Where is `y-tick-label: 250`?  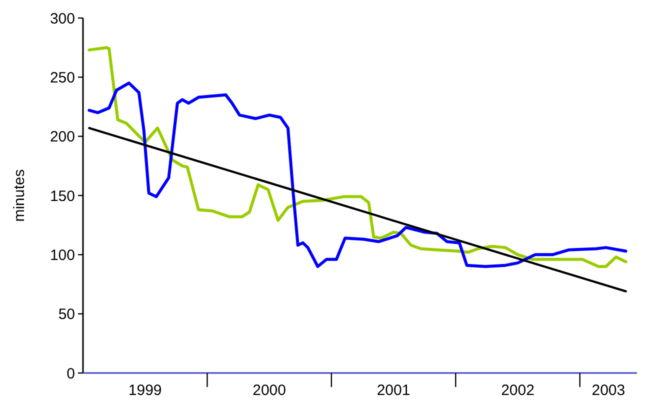 y-tick-label: 250 is located at coordinates (62, 77).